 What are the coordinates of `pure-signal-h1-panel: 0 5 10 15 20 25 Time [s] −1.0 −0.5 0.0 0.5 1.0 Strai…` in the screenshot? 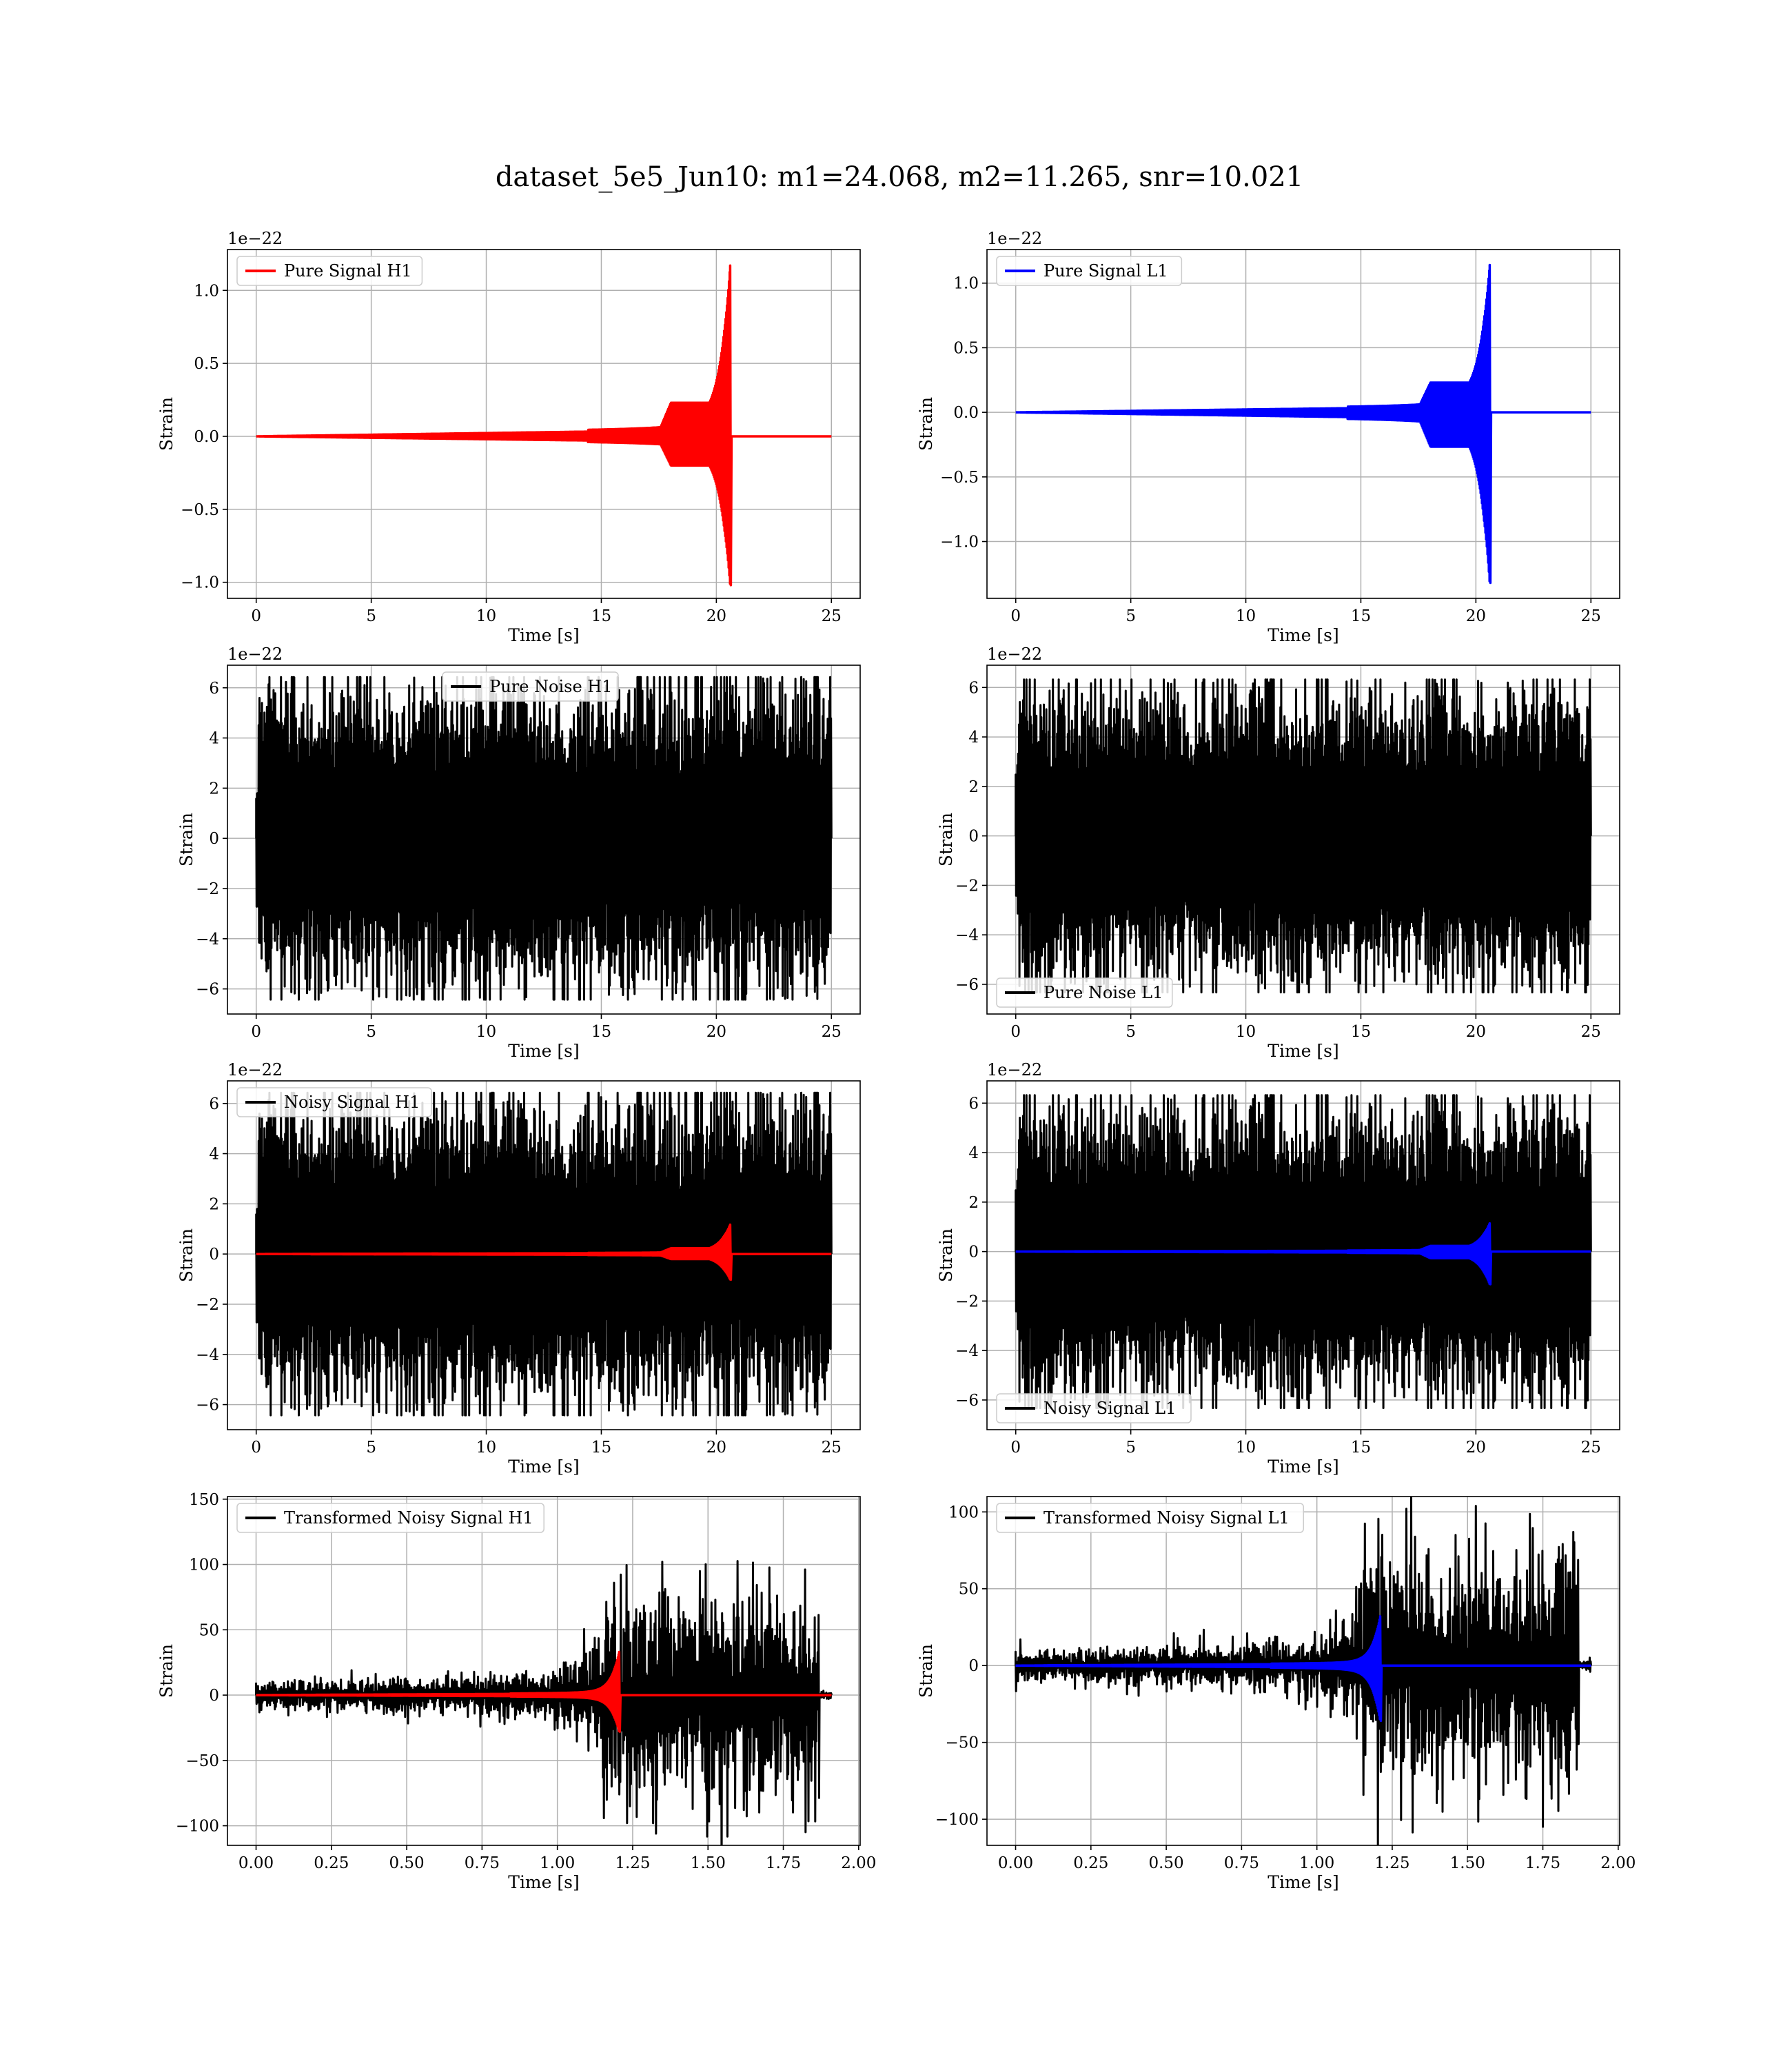 It's located at (508, 437).